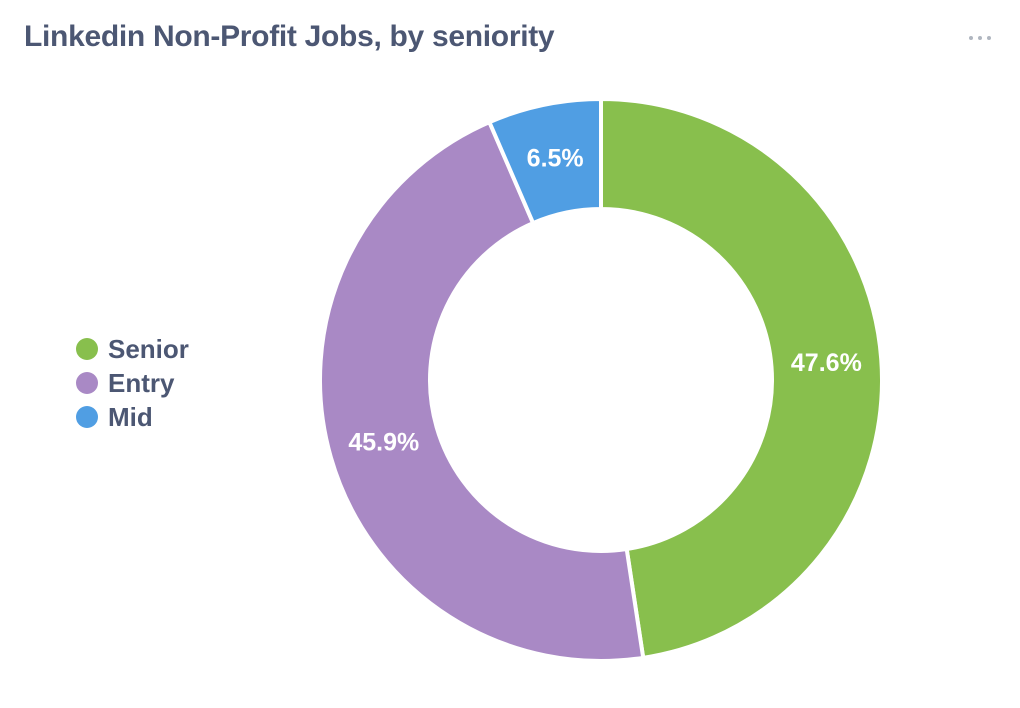 This screenshot has height=708, width=1020. Describe the element at coordinates (289, 36) in the screenshot. I see `chart-title: Linkedin Non-Profit Jobs, by seniority` at that location.